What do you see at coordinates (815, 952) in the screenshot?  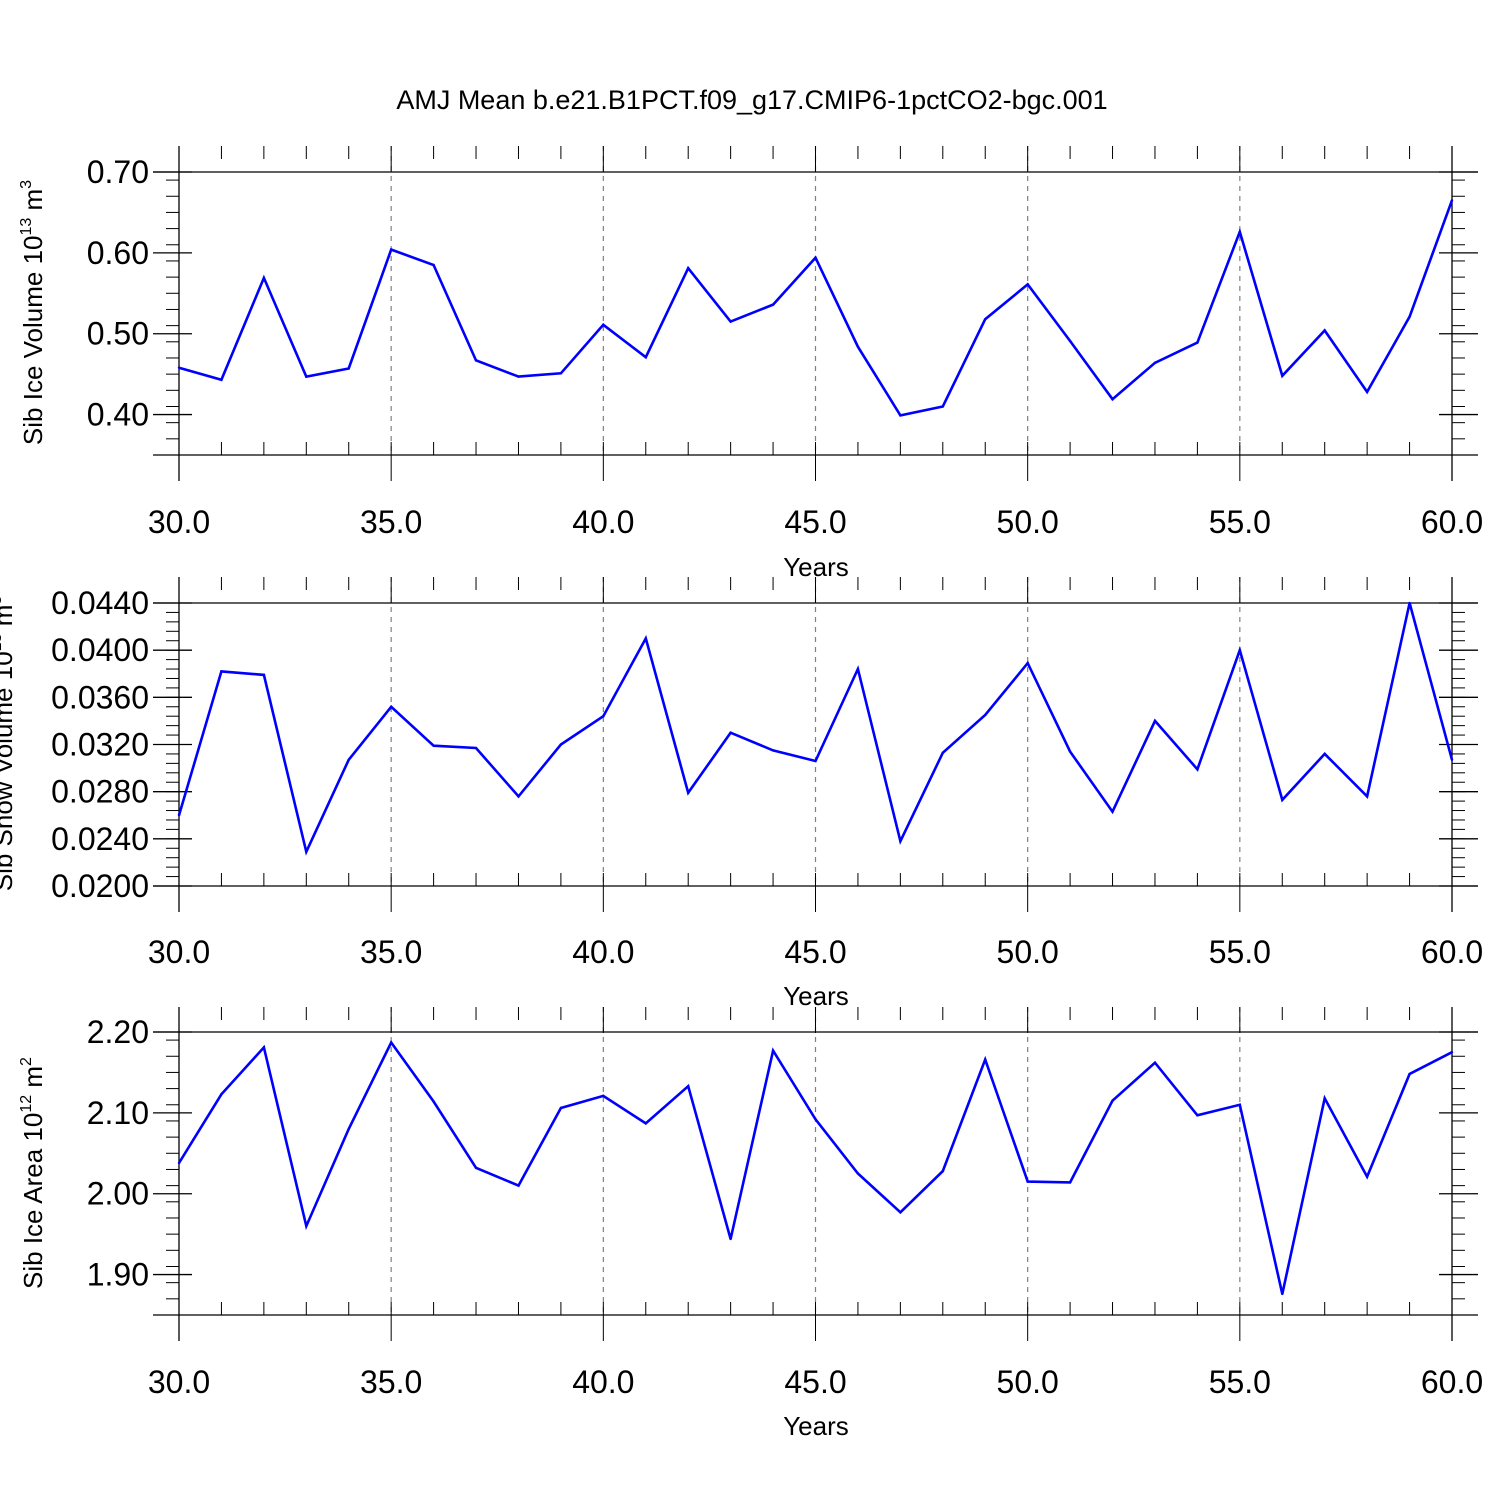 I see `x-tick-label: 45.0` at bounding box center [815, 952].